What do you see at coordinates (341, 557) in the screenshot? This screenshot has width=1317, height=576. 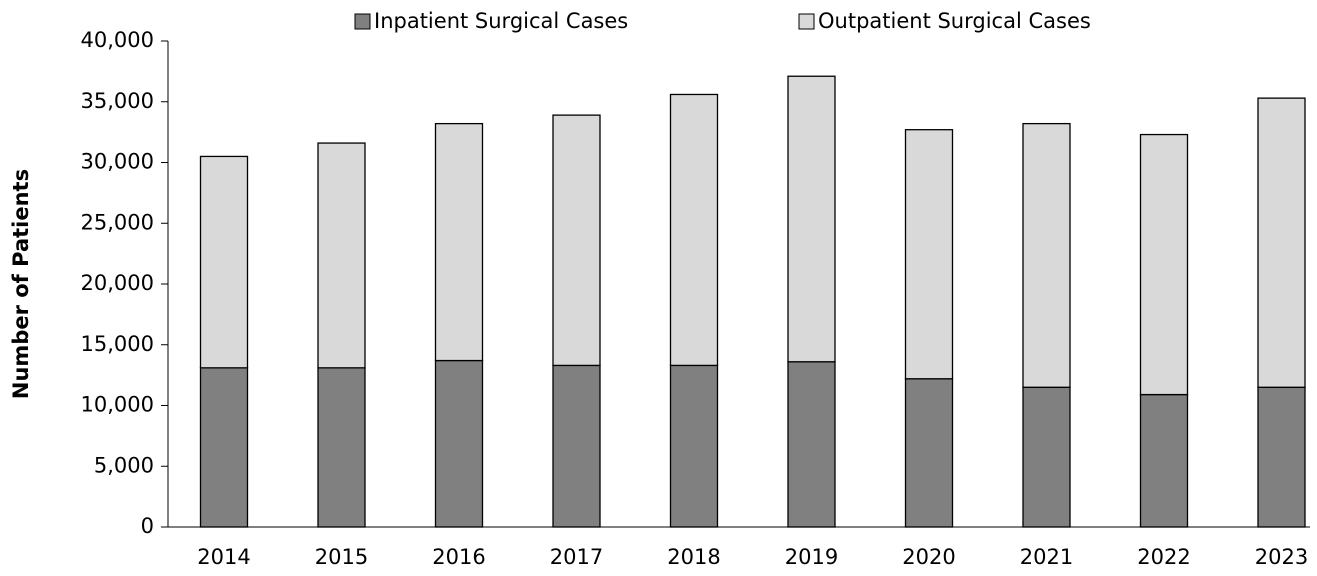 I see `x-tick-label: 2015` at bounding box center [341, 557].